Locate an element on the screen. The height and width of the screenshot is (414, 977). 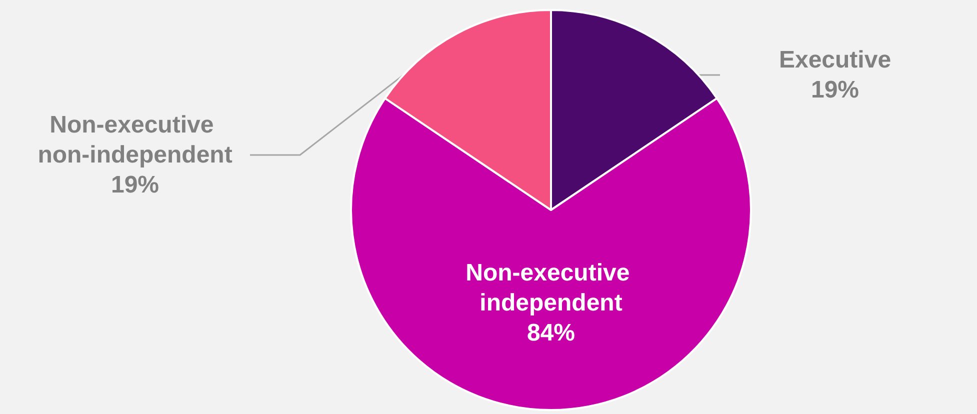
data-label: 84% is located at coordinates (551, 333).